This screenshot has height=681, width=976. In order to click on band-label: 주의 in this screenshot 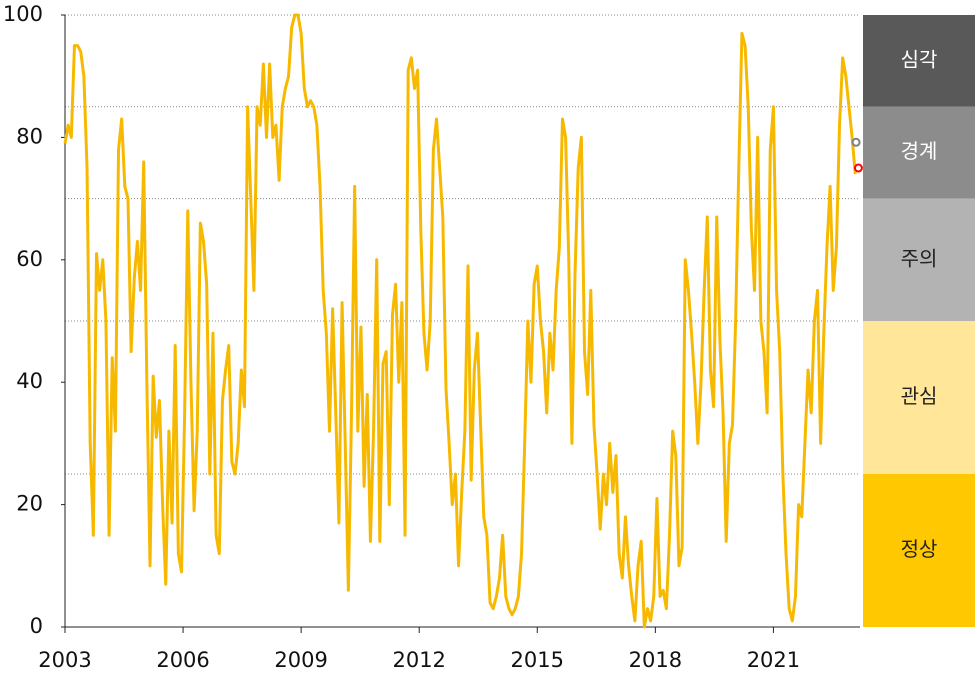, I will do `click(919, 258)`.